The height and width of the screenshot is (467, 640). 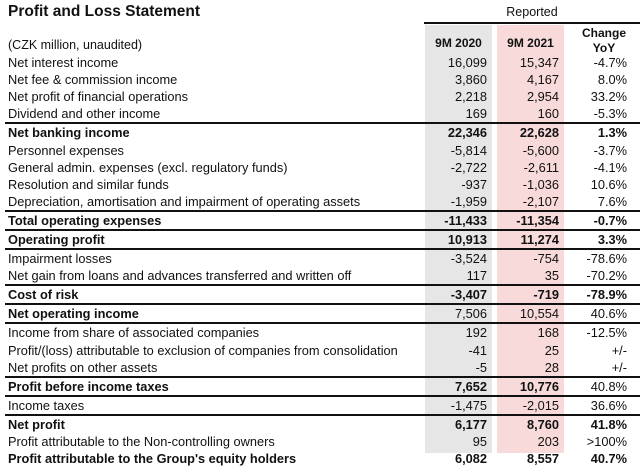 I want to click on value-9m-2020: -41, so click(x=478, y=350).